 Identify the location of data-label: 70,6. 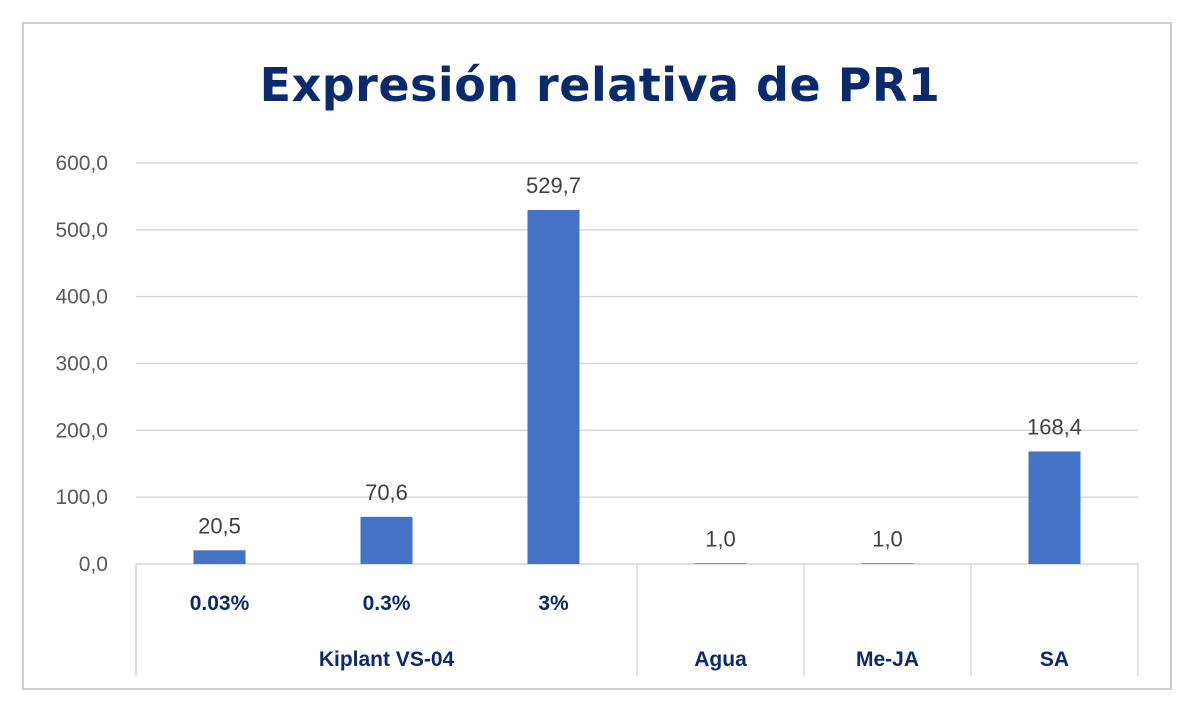
(386, 492).